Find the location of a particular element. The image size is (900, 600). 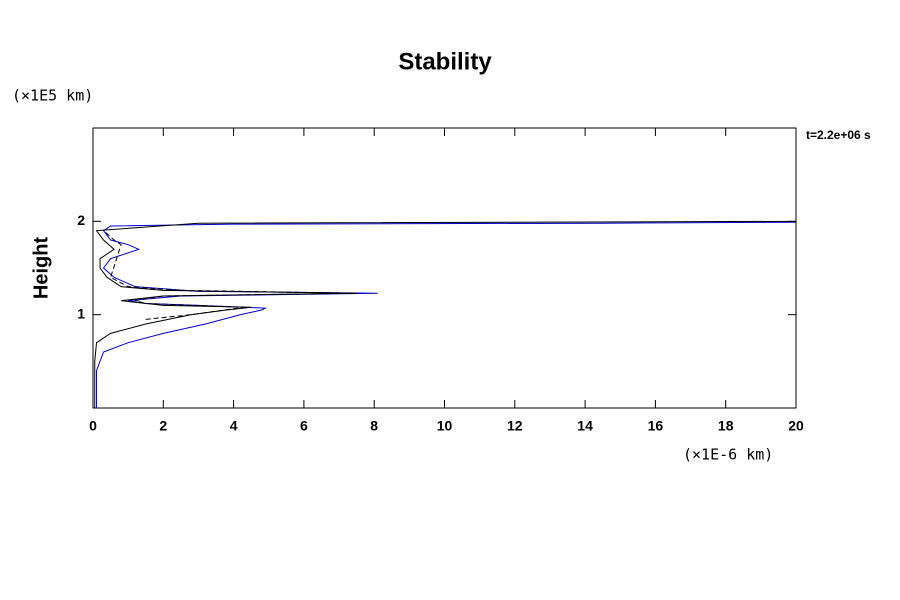

x-unit: (×1E-6 km) is located at coordinates (728, 455).